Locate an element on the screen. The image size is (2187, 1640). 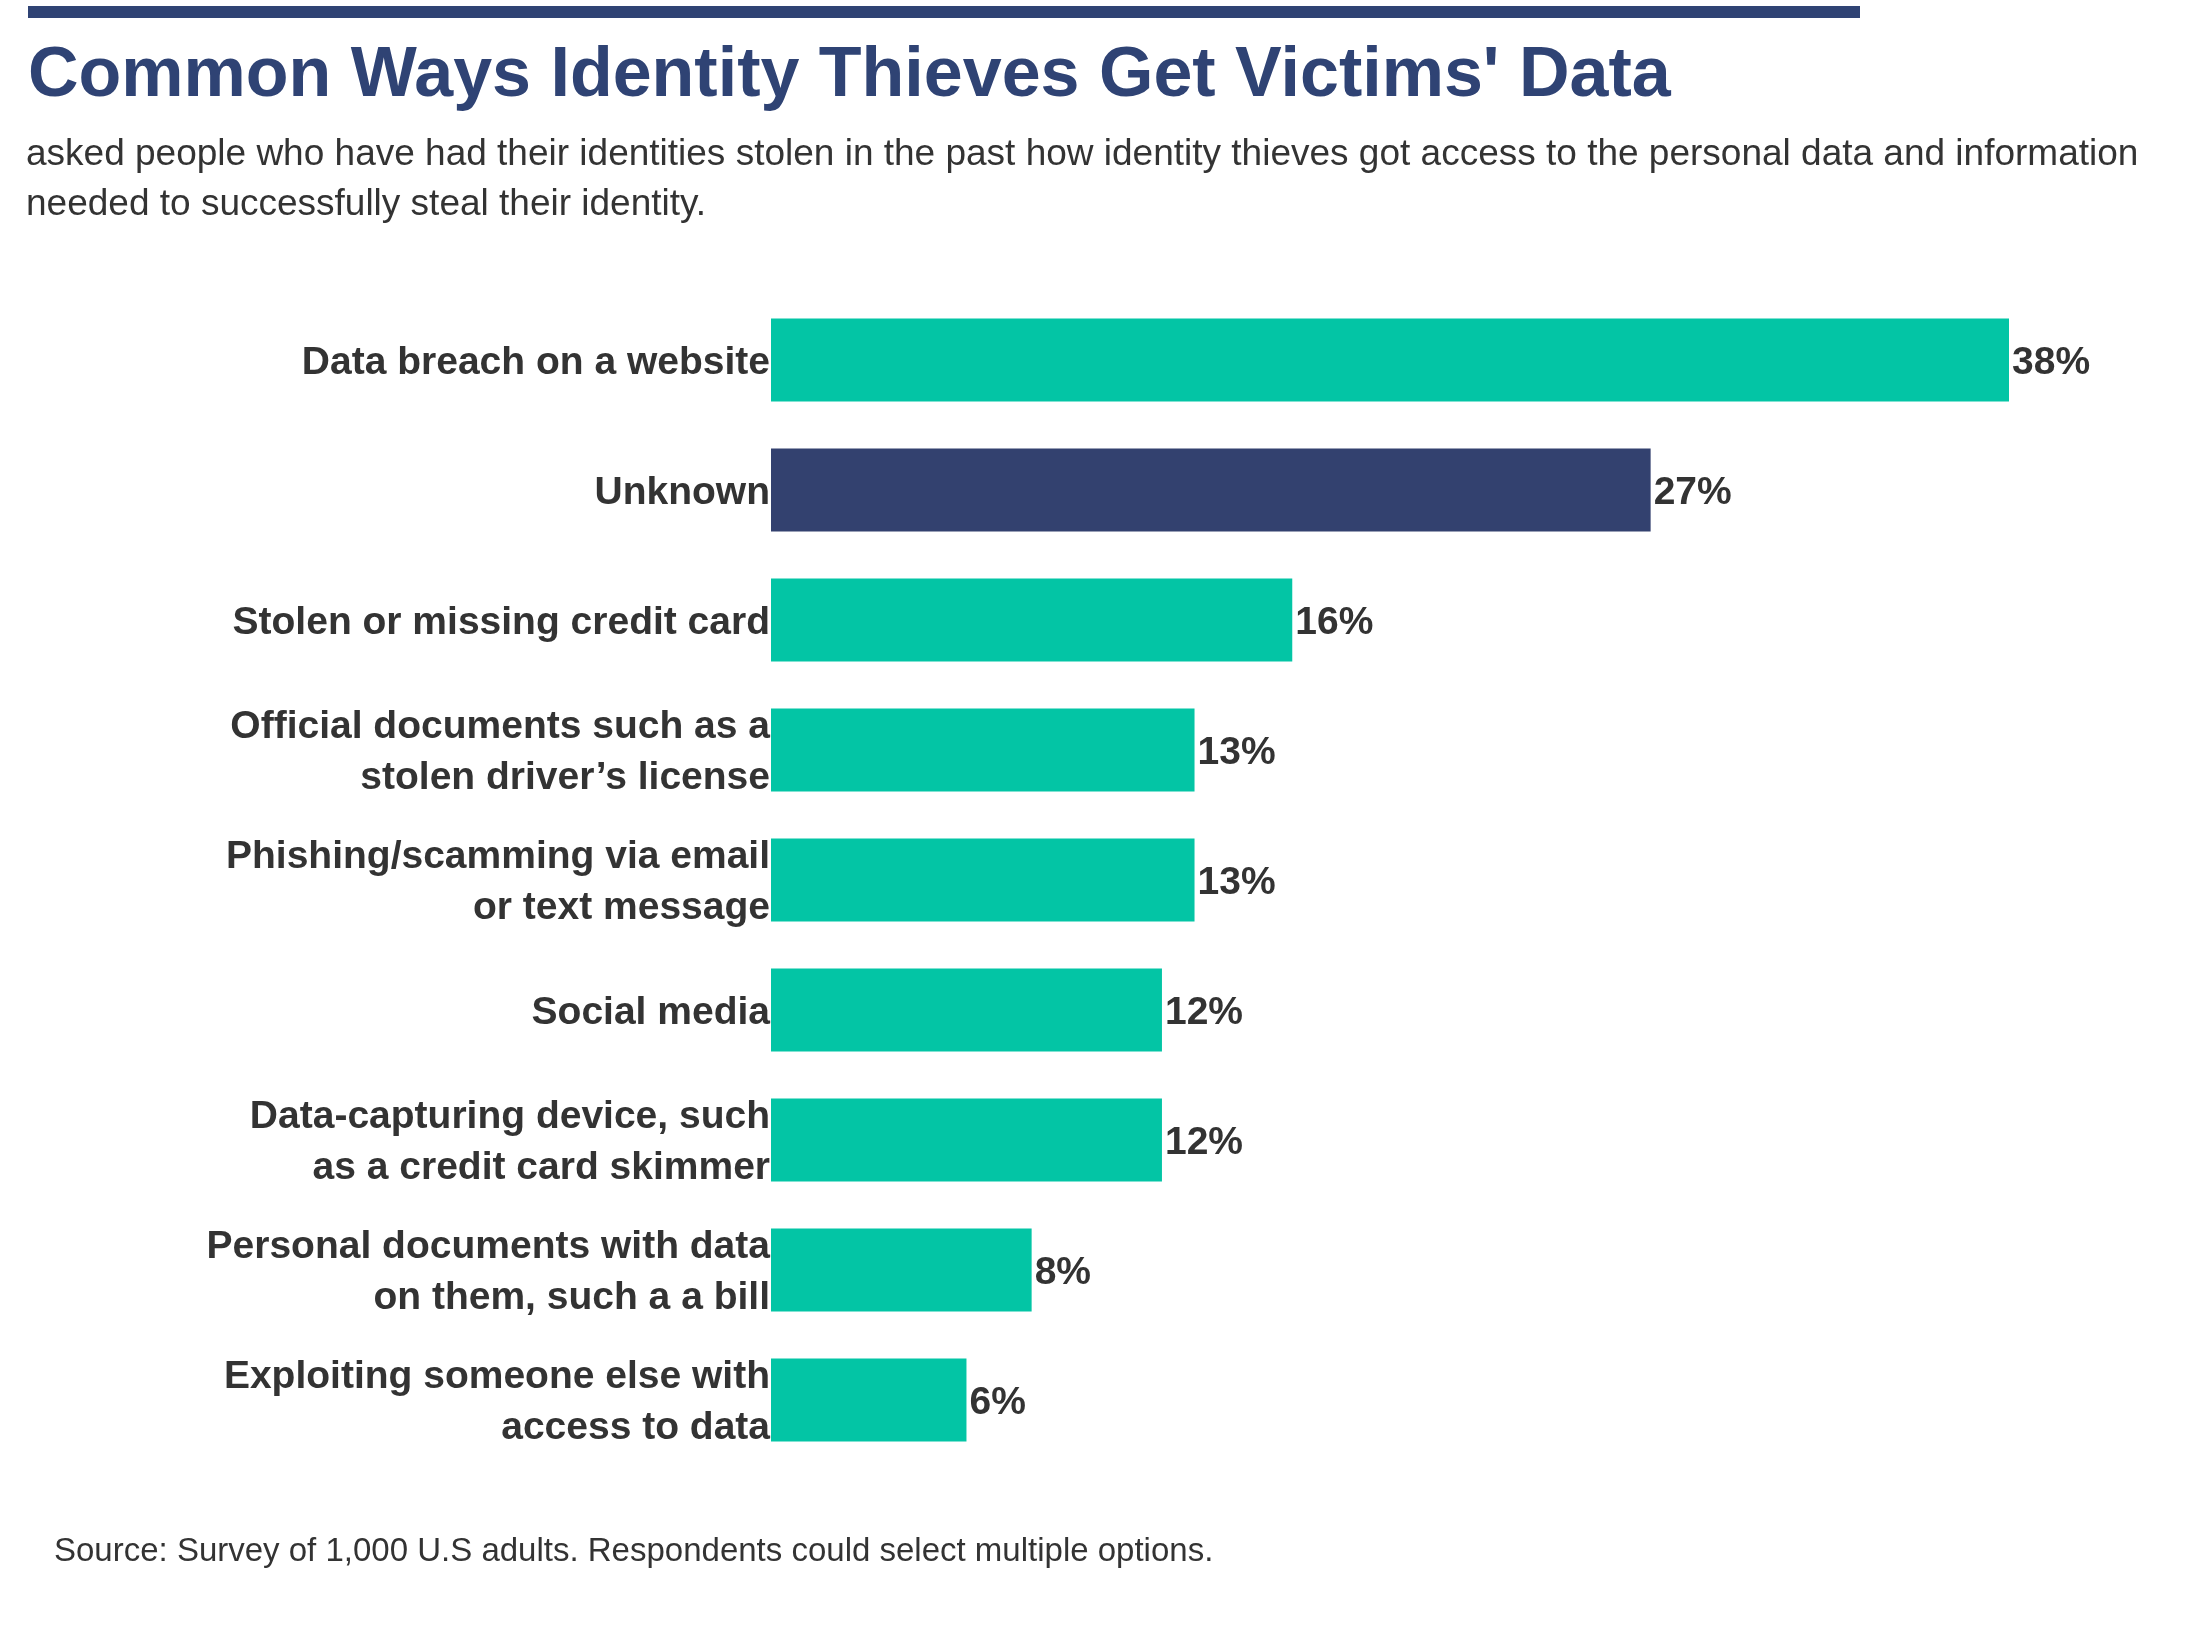
y-tick-label: Stolen or missing credit card is located at coordinates (501, 620).